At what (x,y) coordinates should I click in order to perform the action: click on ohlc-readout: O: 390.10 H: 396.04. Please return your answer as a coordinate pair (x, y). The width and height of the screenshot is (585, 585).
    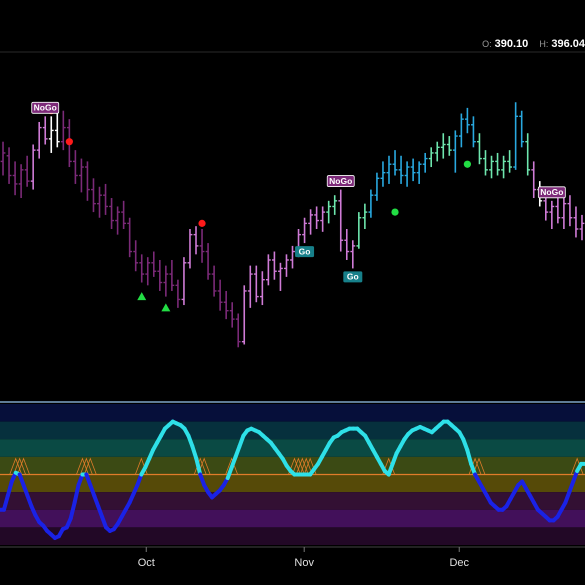
    Looking at the image, I should click on (529, 44).